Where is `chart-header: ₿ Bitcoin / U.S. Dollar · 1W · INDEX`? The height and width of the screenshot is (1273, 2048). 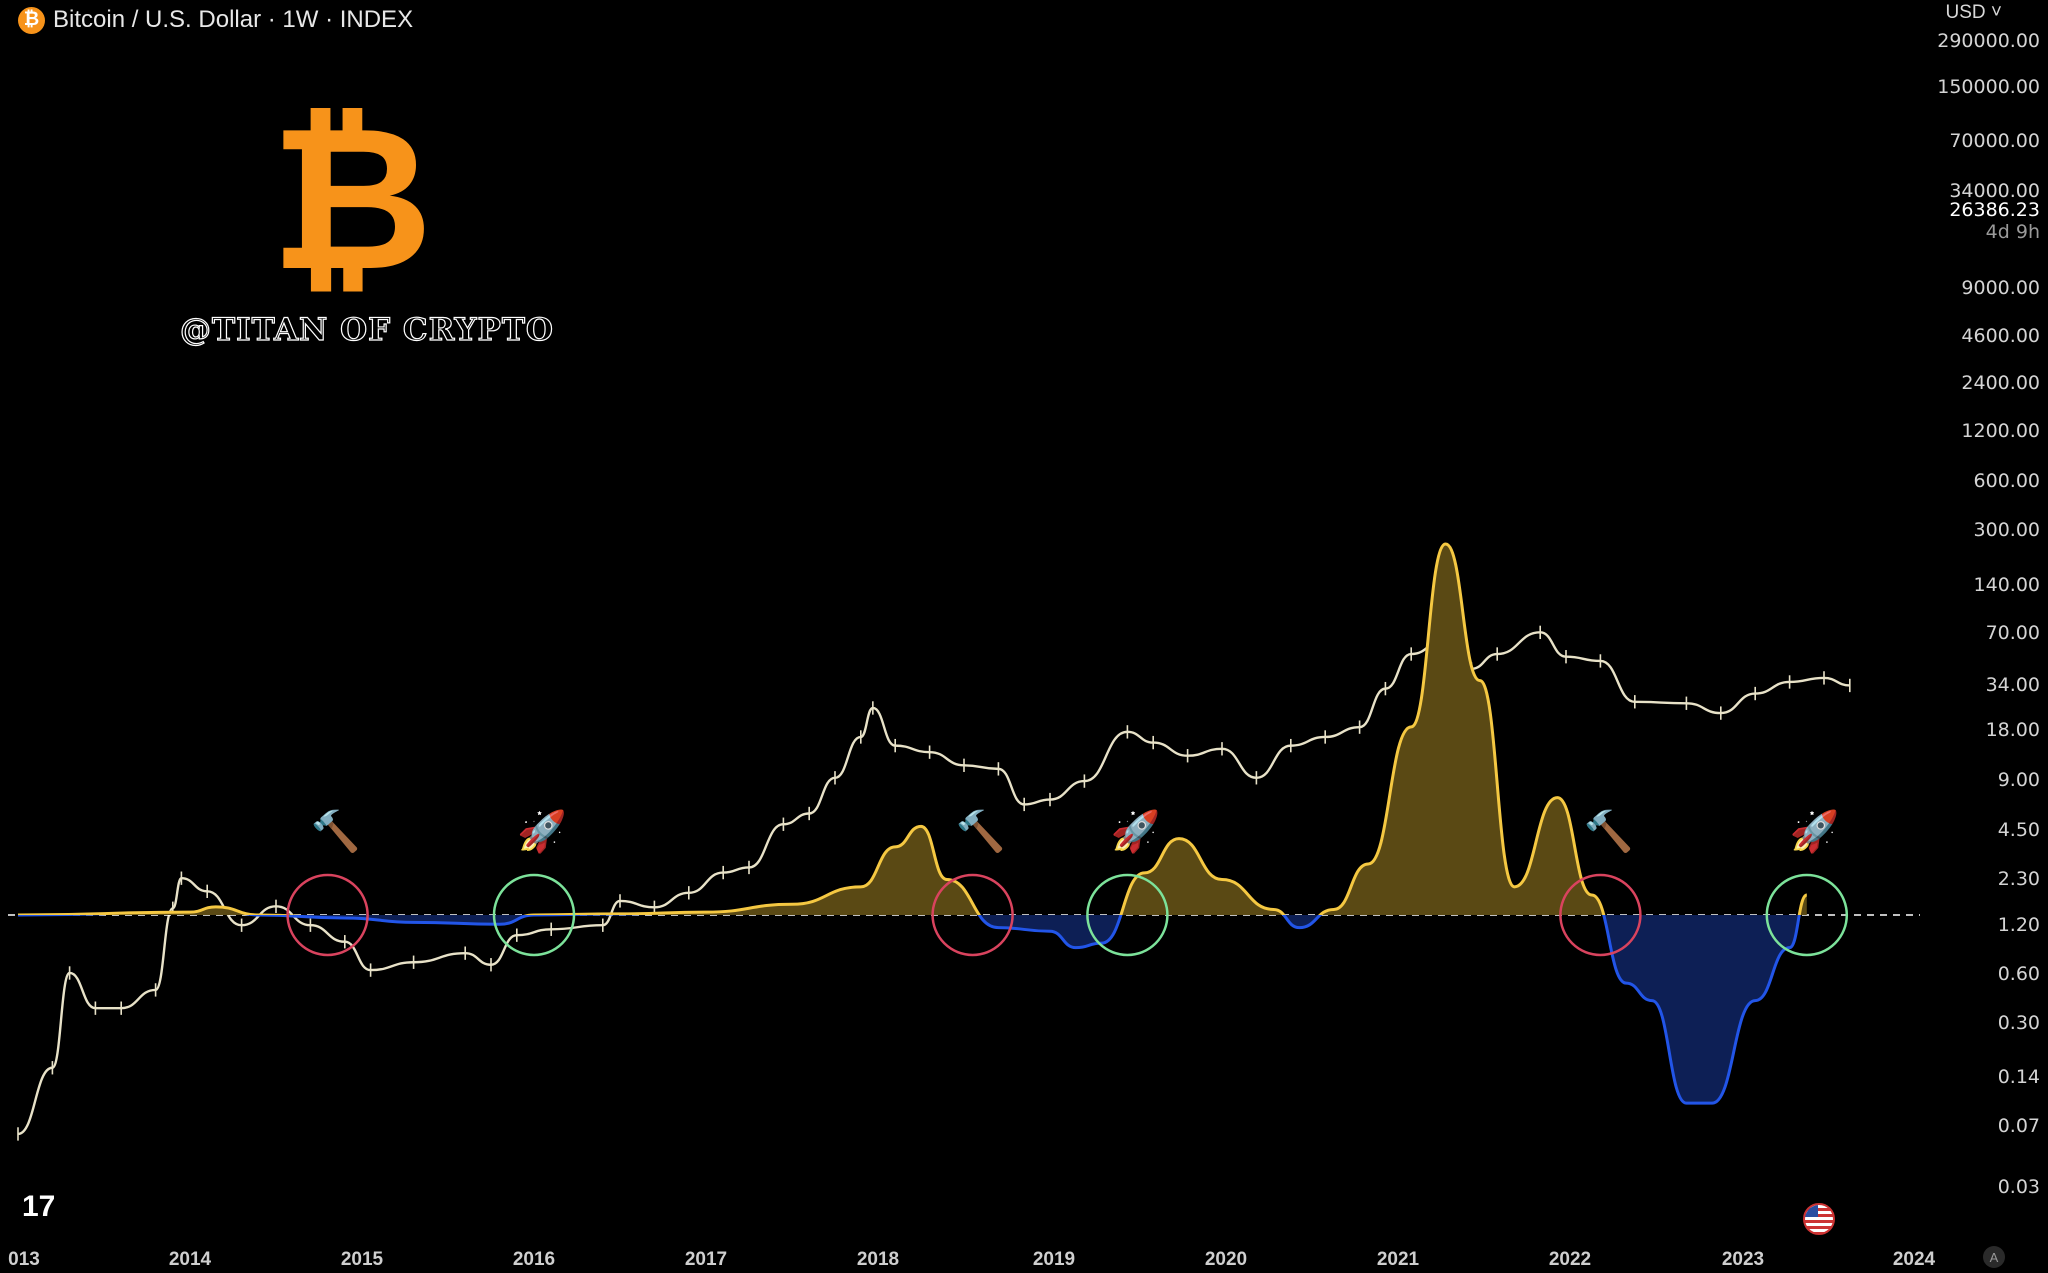
chart-header: ₿ Bitcoin / U.S. Dollar · 1W · INDEX is located at coordinates (215, 20).